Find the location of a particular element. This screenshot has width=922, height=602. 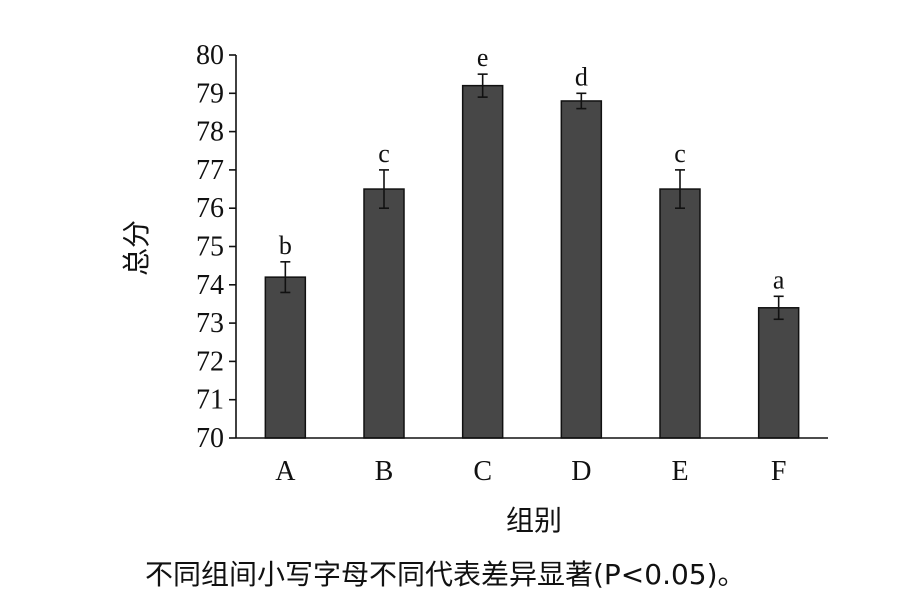

bar-e is located at coordinates (680, 313).